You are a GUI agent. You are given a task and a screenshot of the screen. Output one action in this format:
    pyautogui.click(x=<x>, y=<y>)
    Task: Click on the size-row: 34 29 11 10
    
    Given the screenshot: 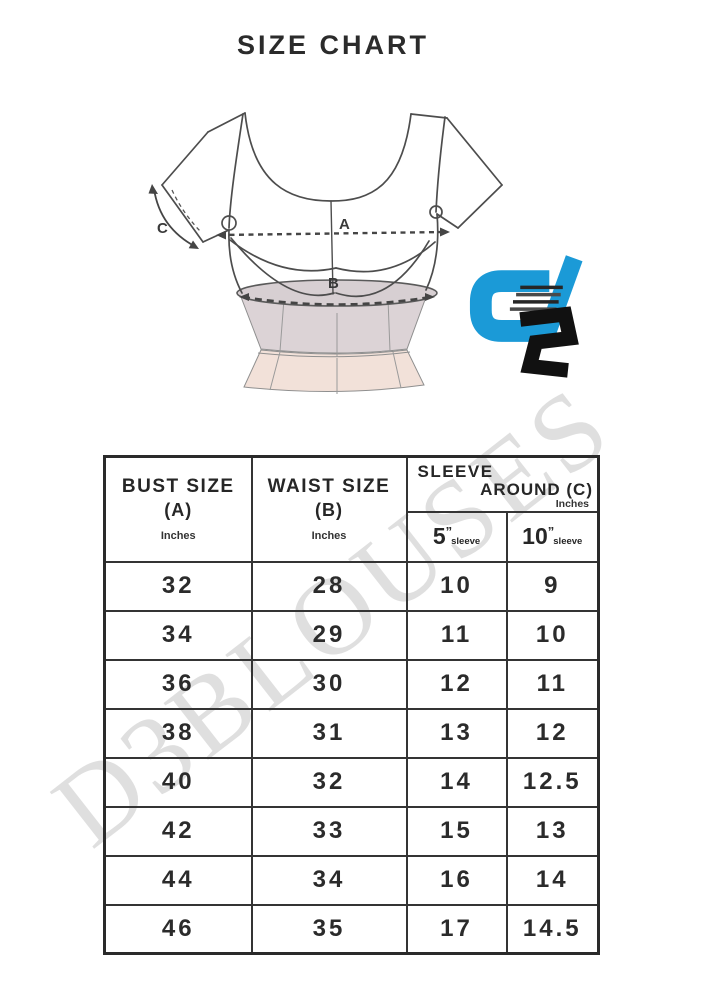 What is the action you would take?
    pyautogui.click(x=351, y=635)
    